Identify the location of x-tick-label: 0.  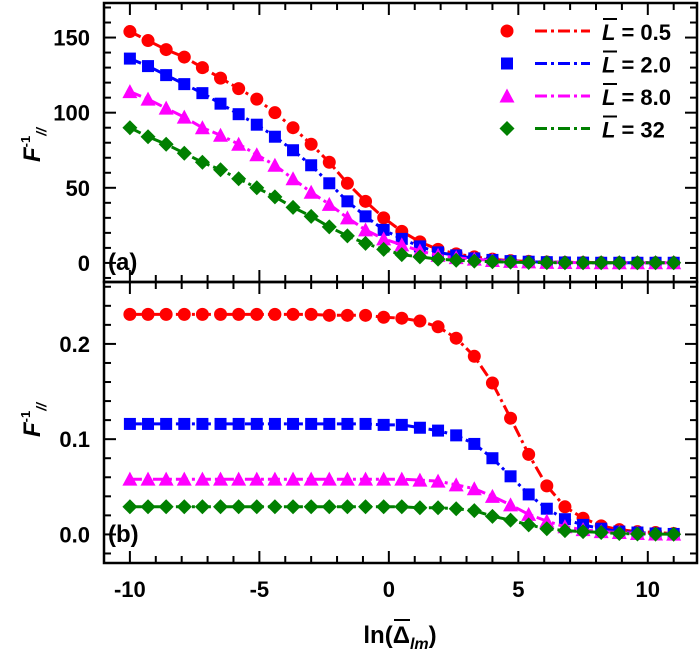
(389, 589).